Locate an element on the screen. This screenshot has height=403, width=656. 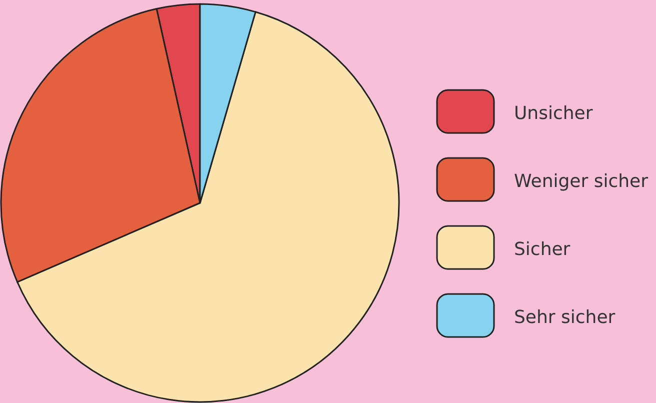
legend-label: Sehr sicher is located at coordinates (565, 317).